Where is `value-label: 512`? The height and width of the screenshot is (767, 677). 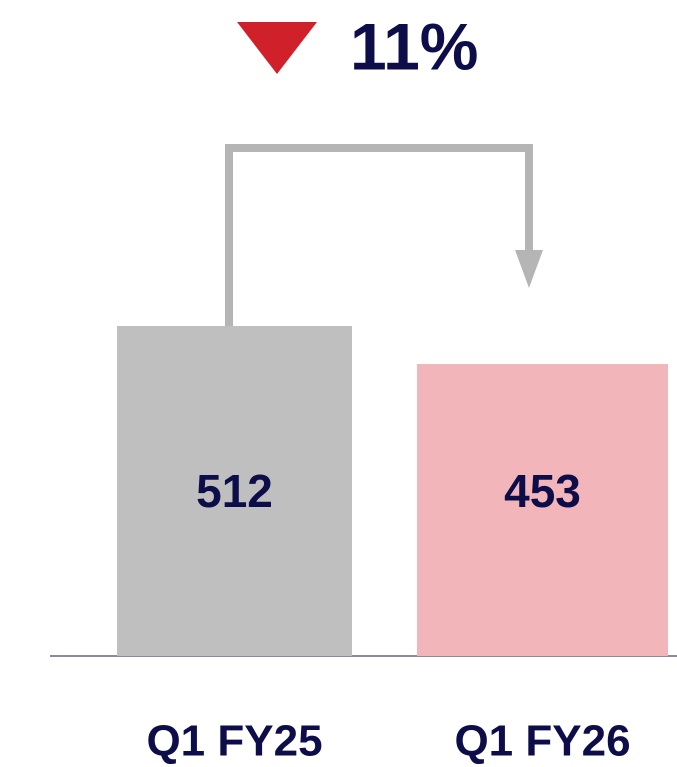
value-label: 512 is located at coordinates (234, 491).